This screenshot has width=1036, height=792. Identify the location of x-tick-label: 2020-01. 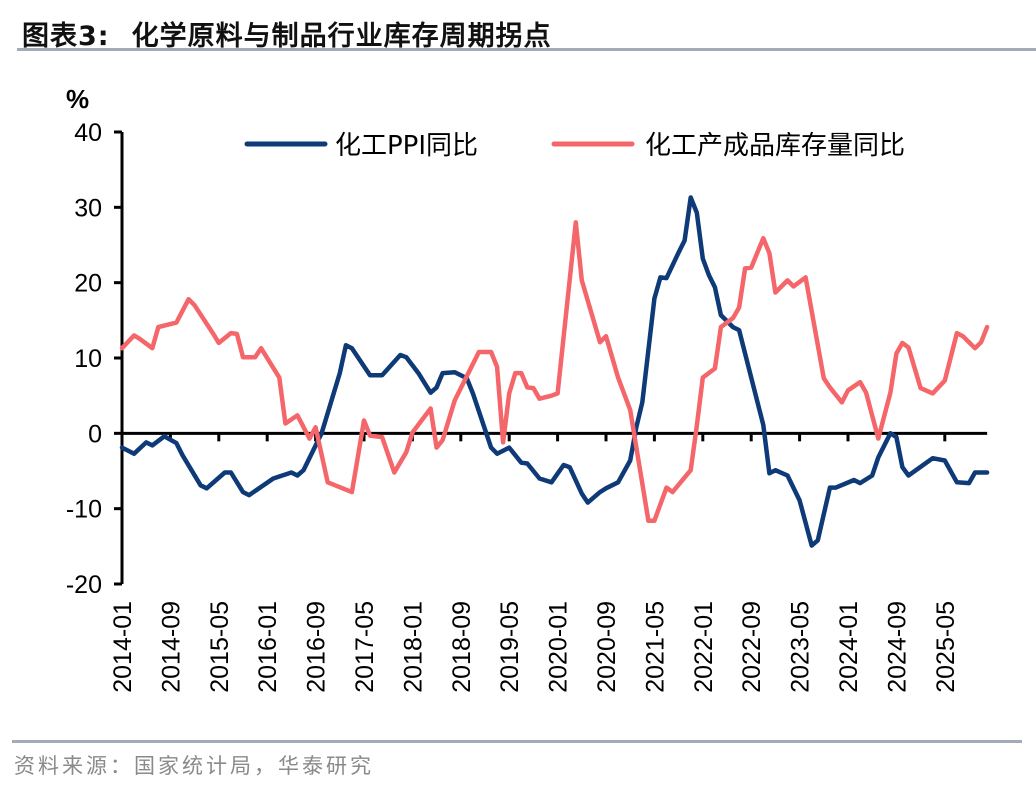
(559, 647).